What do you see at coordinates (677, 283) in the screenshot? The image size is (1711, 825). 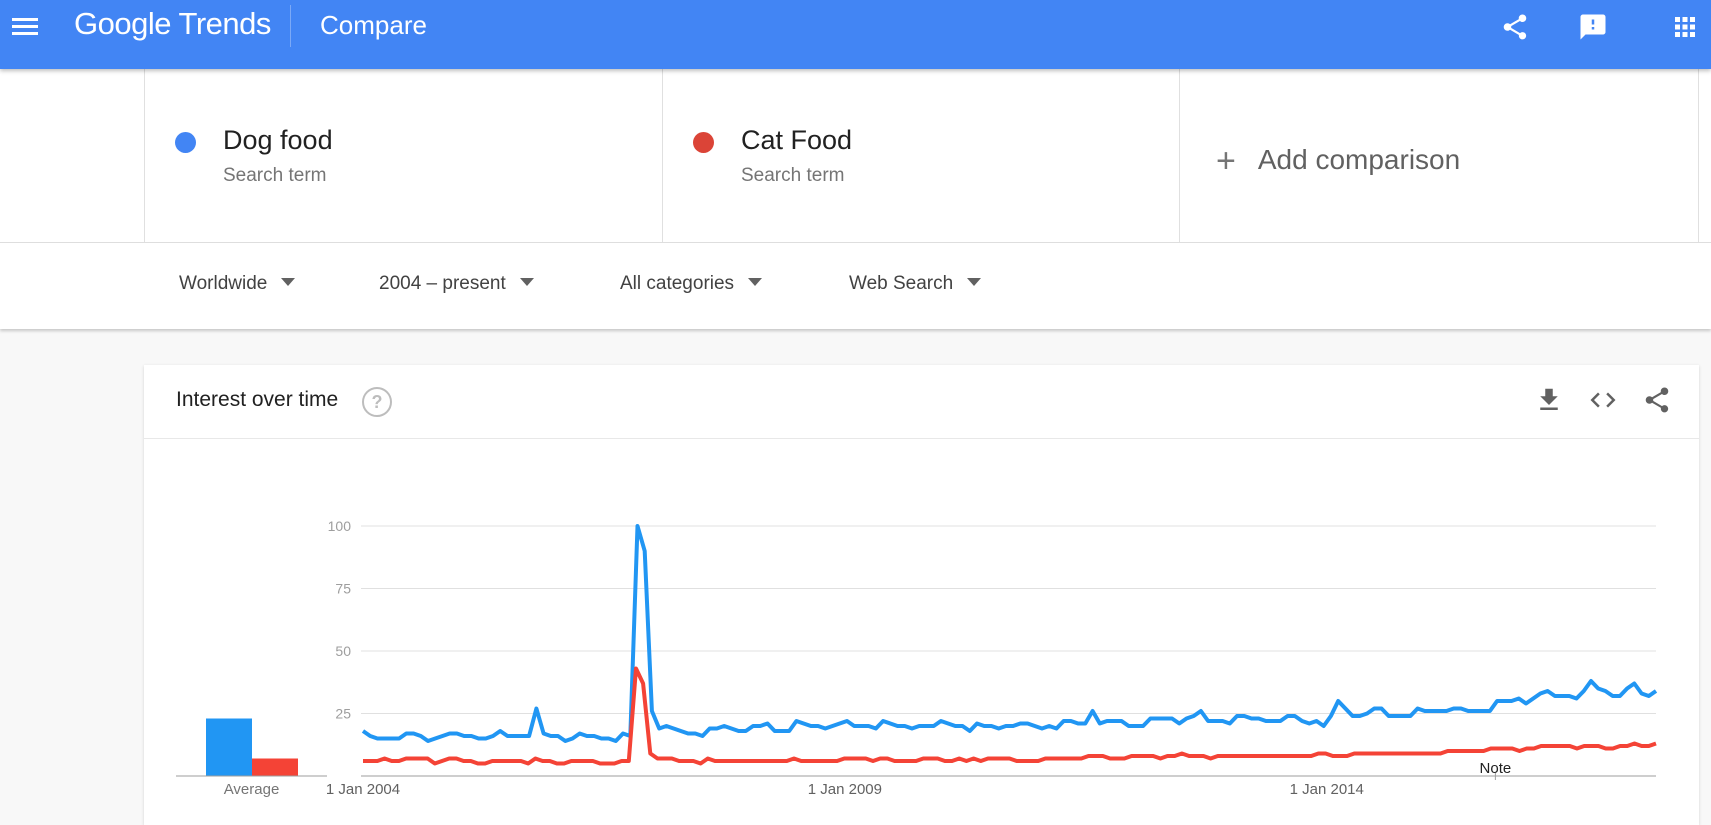 I see `filter-label: All categories` at bounding box center [677, 283].